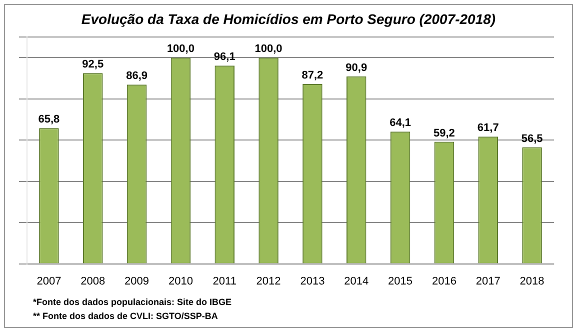  I want to click on x-tick-label: 2007, so click(49, 281).